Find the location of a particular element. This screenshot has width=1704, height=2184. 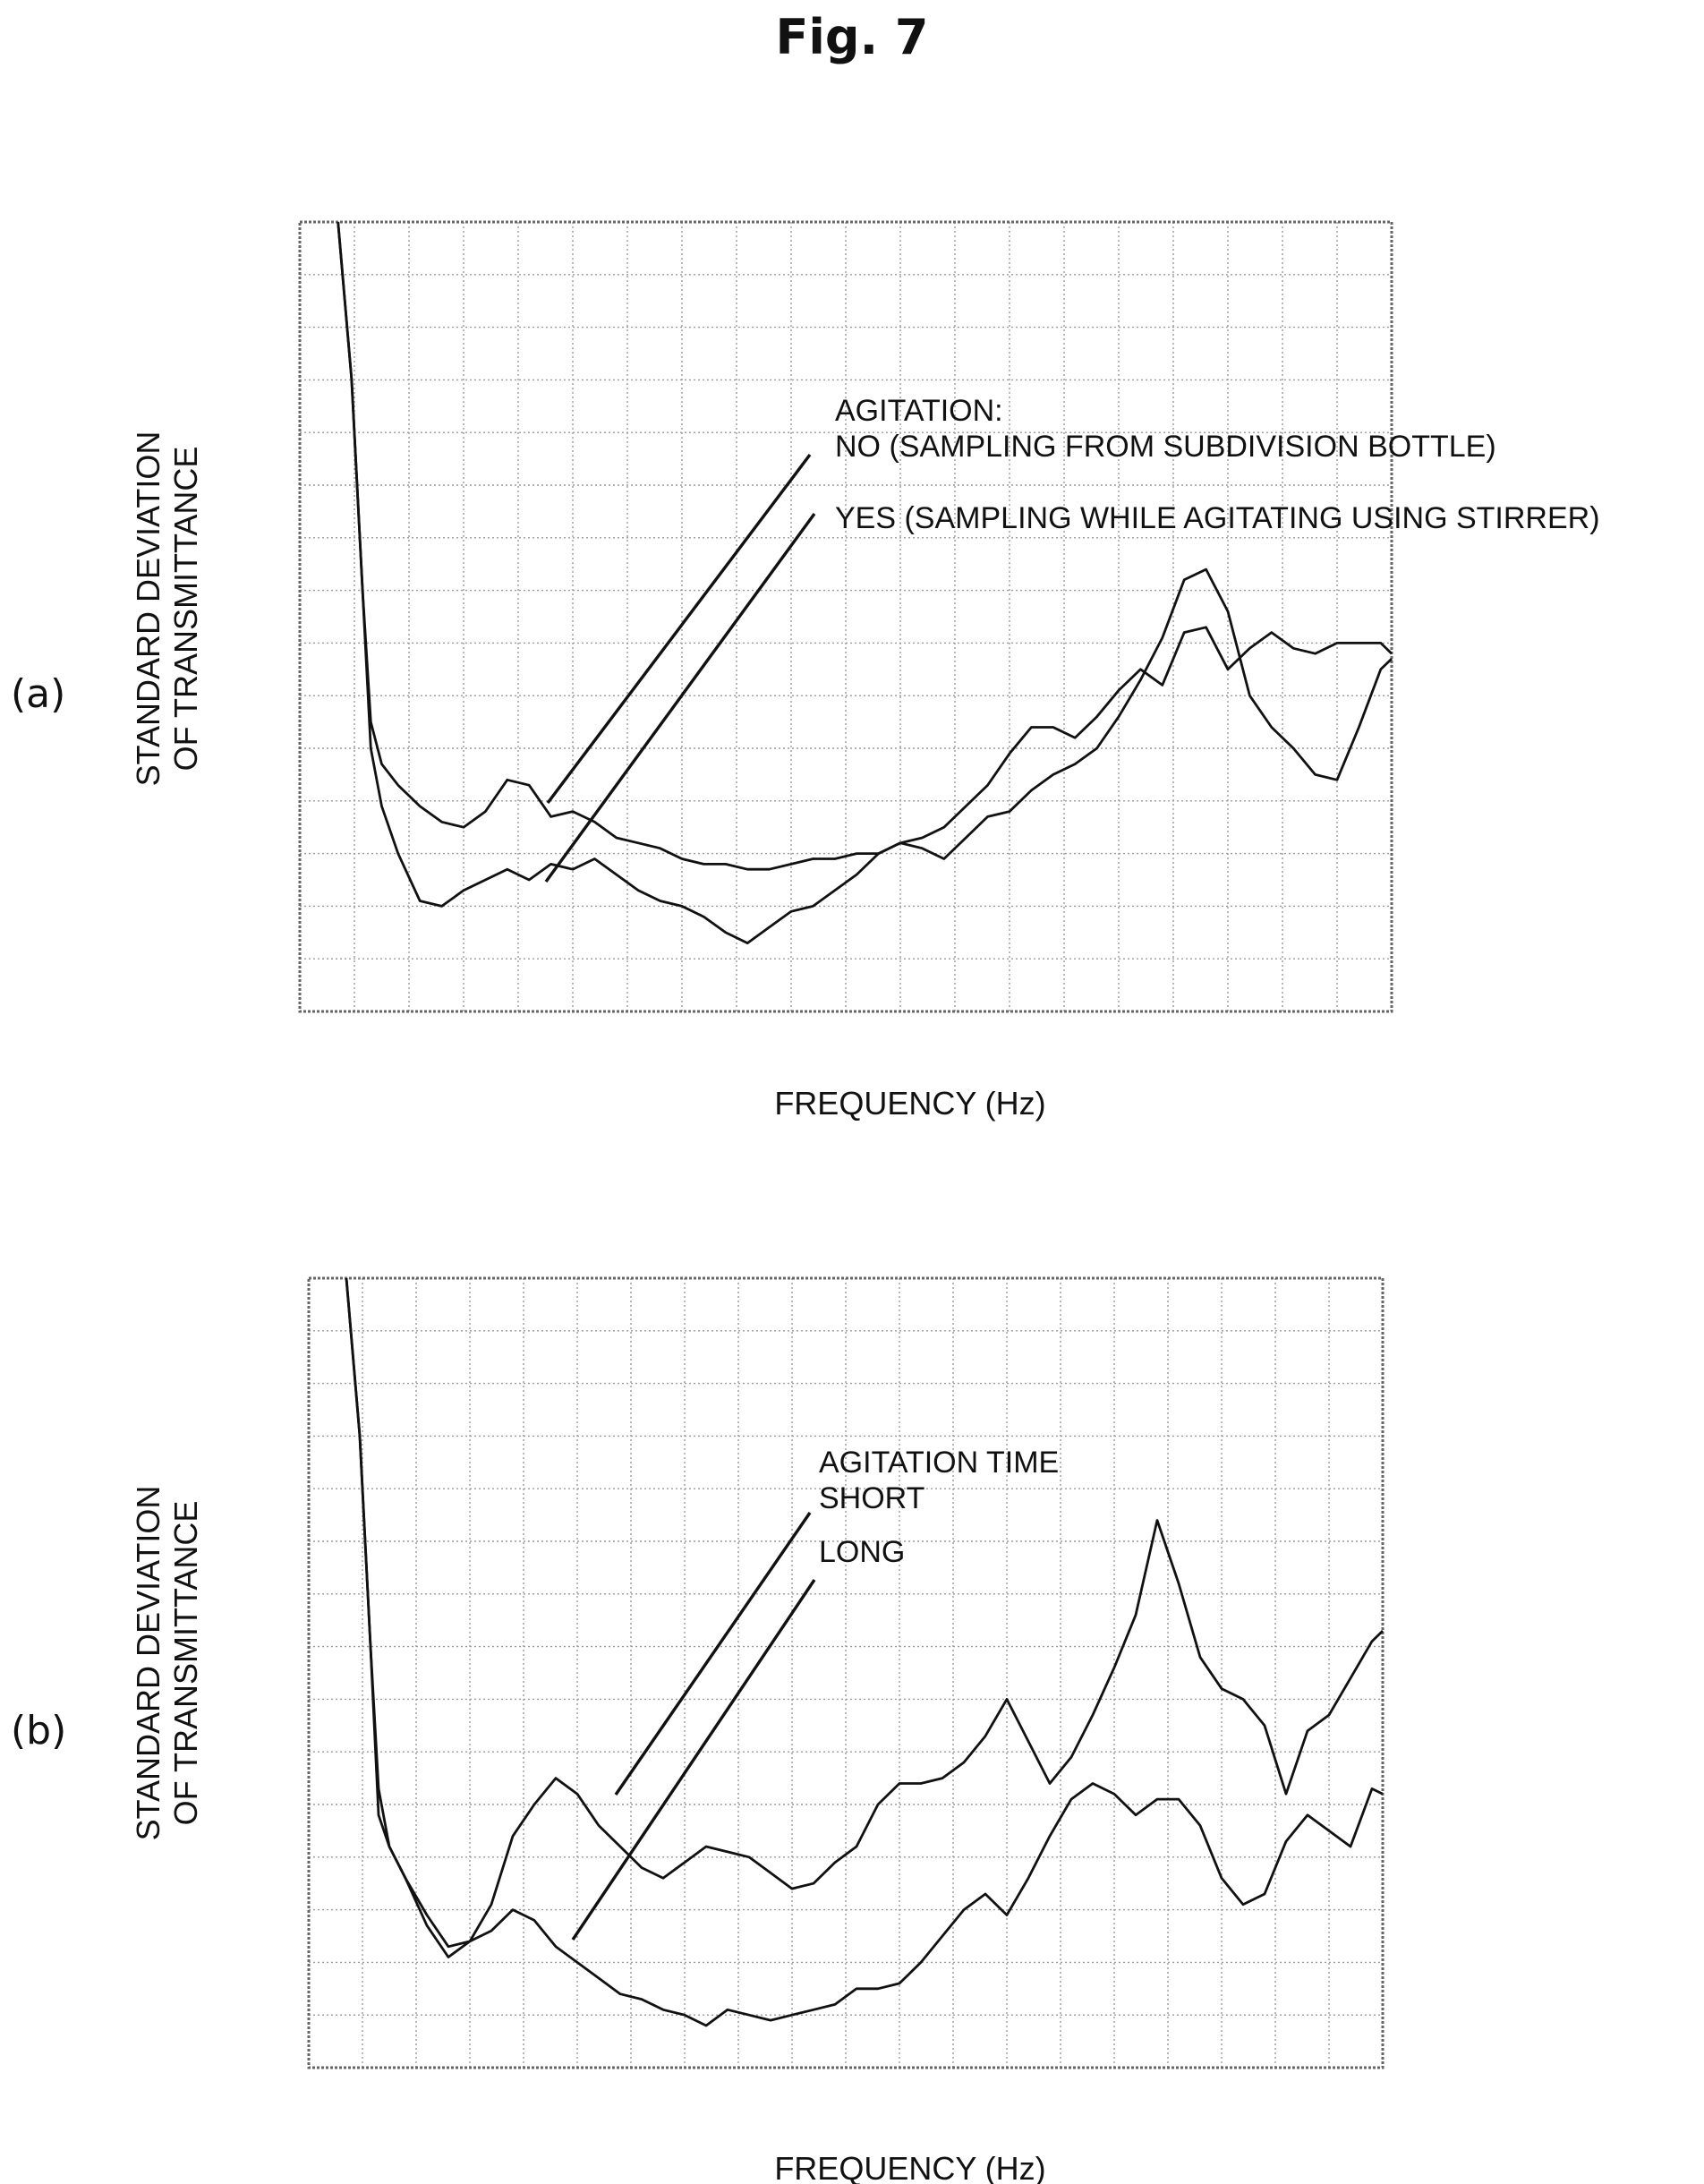

panel-a-label: (a) is located at coordinates (38, 694).